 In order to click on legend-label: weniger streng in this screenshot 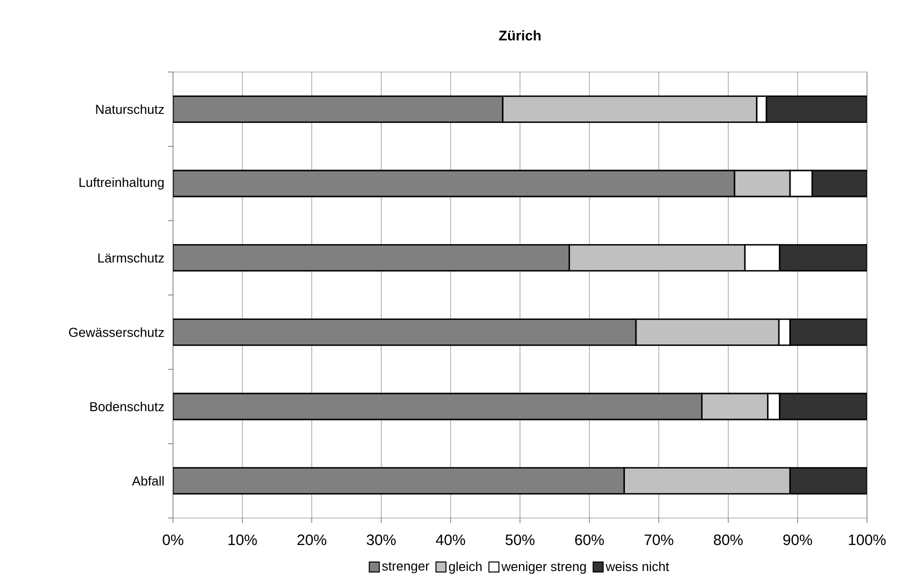, I will do `click(543, 568)`.